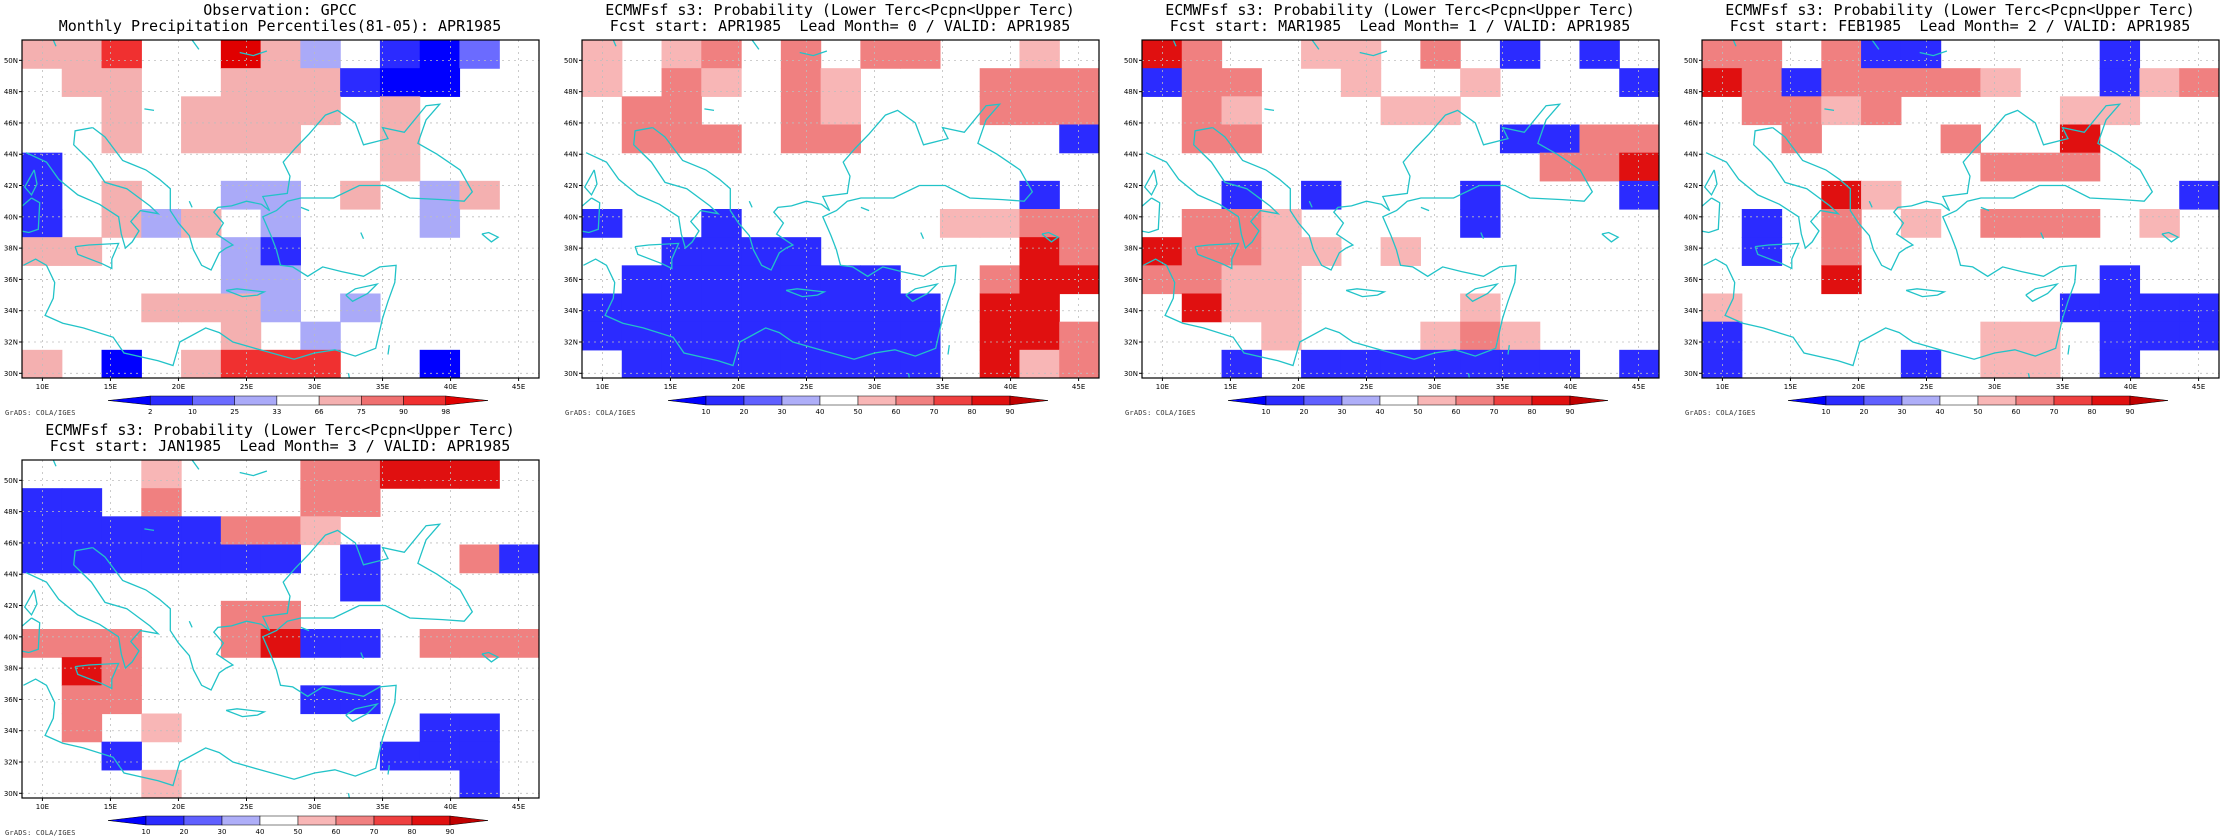  Describe the element at coordinates (1131, 155) in the screenshot. I see `lat-tick-label: 44N` at that location.